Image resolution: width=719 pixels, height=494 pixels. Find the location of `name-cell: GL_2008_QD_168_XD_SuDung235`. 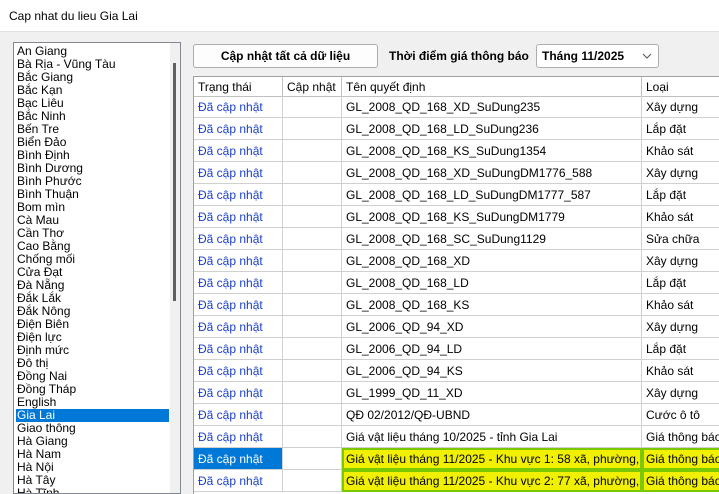

name-cell: GL_2008_QD_168_XD_SuDung235 is located at coordinates (492, 107).